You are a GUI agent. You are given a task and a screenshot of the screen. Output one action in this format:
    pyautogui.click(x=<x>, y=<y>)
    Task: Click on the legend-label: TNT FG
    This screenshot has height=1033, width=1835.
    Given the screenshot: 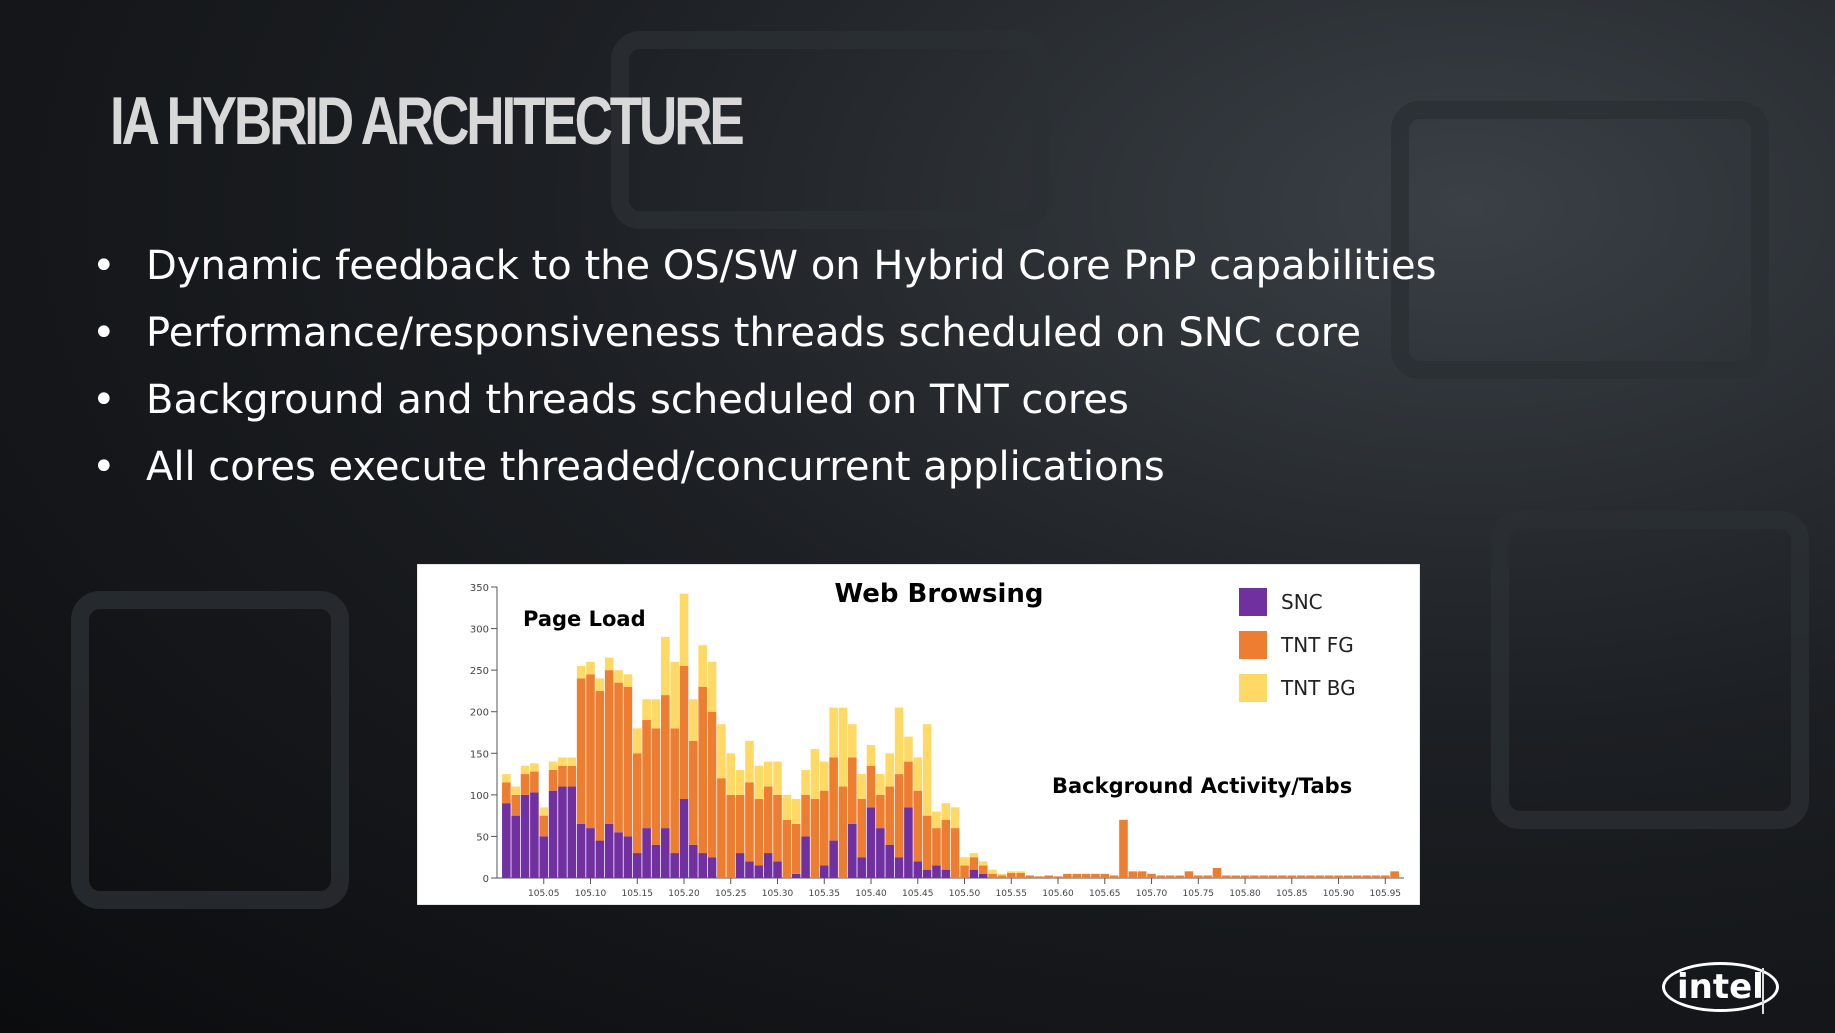 What is the action you would take?
    pyautogui.click(x=1317, y=645)
    